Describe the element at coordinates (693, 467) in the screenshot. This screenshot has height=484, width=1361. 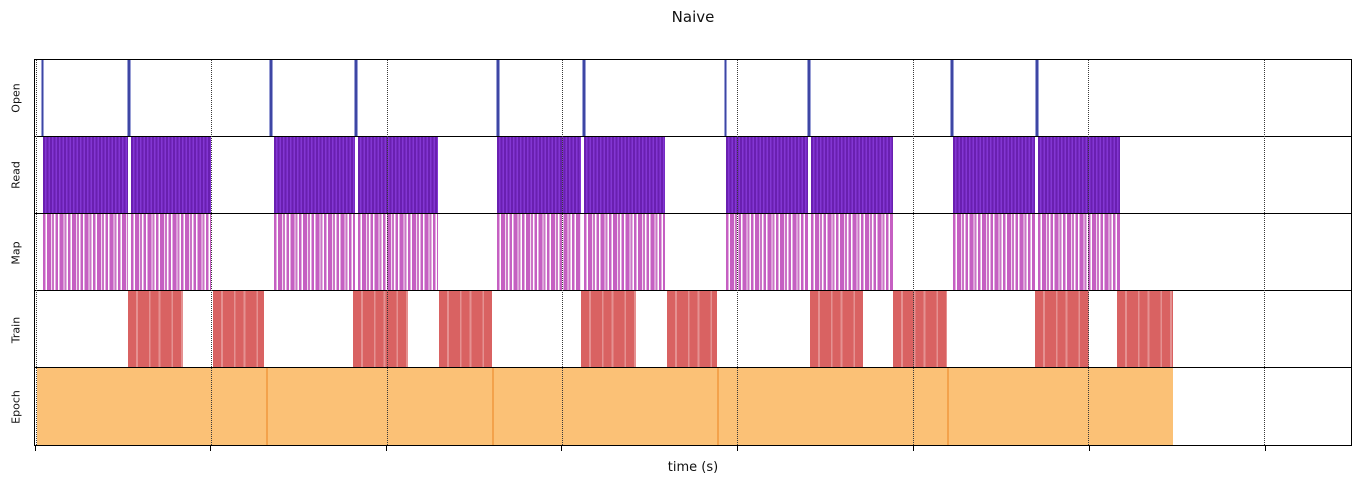
I see `x-axis-label: time (s)` at that location.